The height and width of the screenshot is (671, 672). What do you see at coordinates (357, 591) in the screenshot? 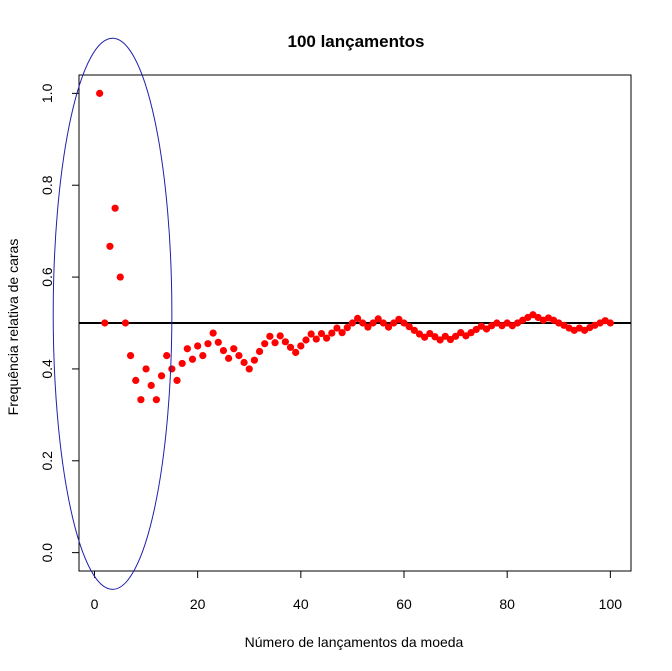
I see `x-axis: 0 20 40 60 80 100` at bounding box center [357, 591].